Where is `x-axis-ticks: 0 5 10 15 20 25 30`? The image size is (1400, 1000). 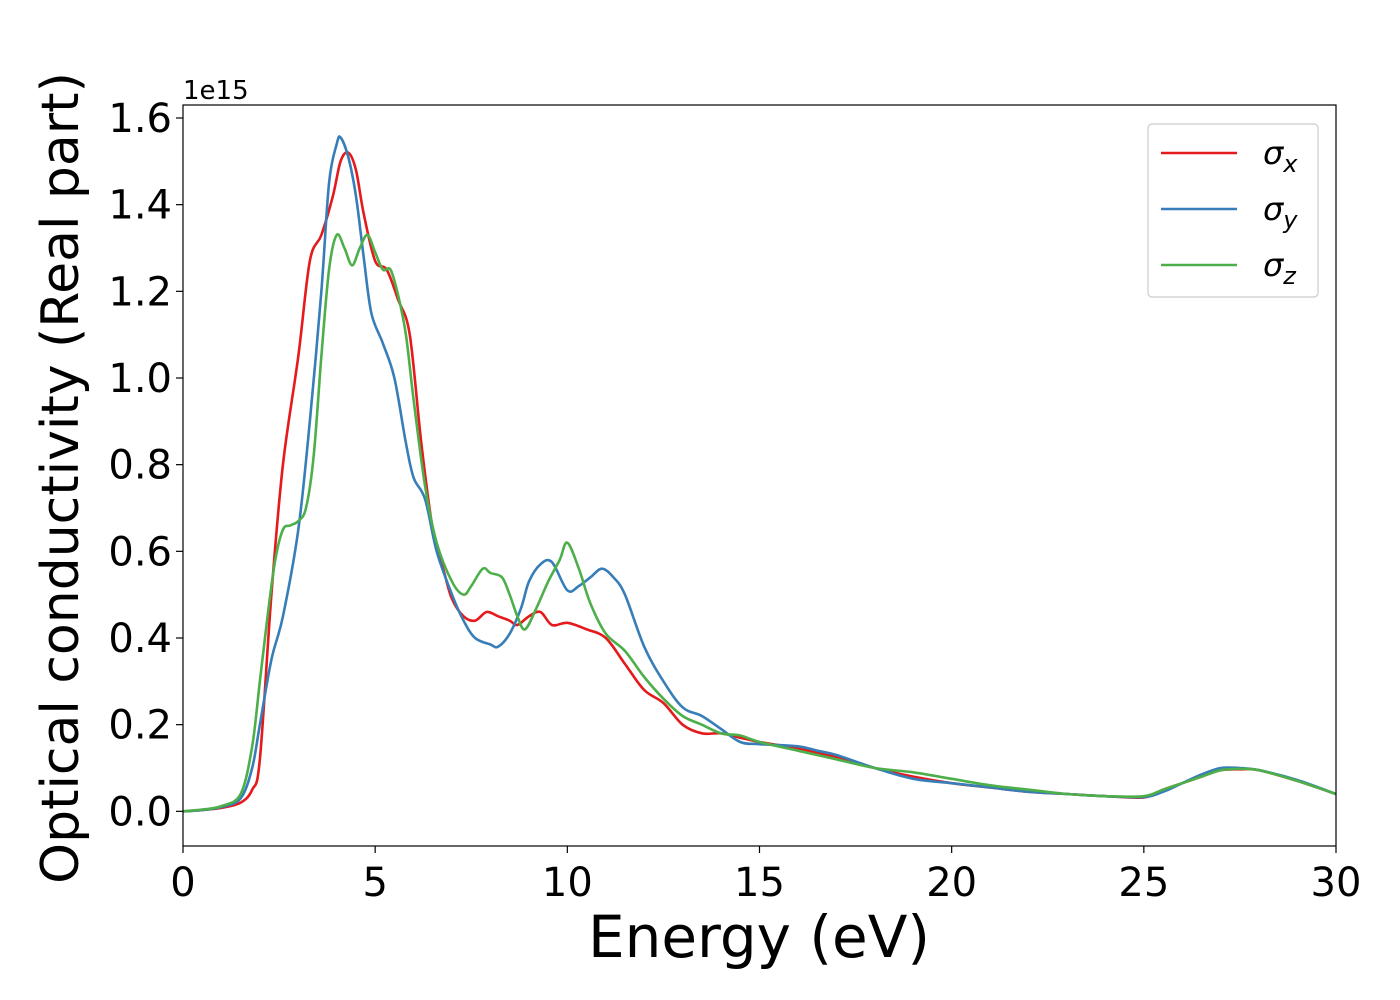 x-axis-ticks: 0 5 10 15 20 25 30 is located at coordinates (765, 876).